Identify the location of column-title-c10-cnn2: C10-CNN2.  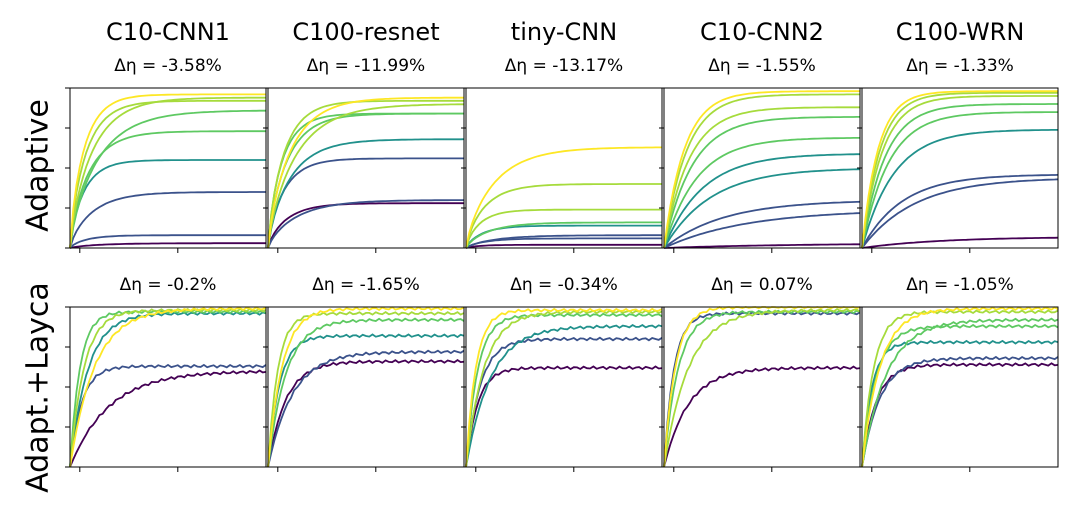
(762, 32).